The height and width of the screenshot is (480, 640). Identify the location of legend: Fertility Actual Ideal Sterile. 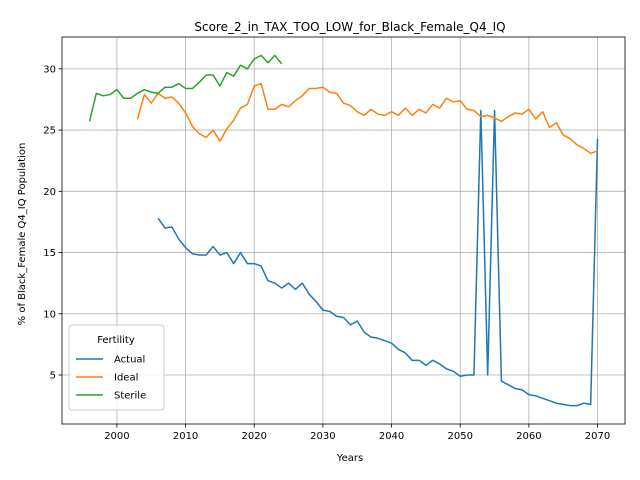
(116, 367).